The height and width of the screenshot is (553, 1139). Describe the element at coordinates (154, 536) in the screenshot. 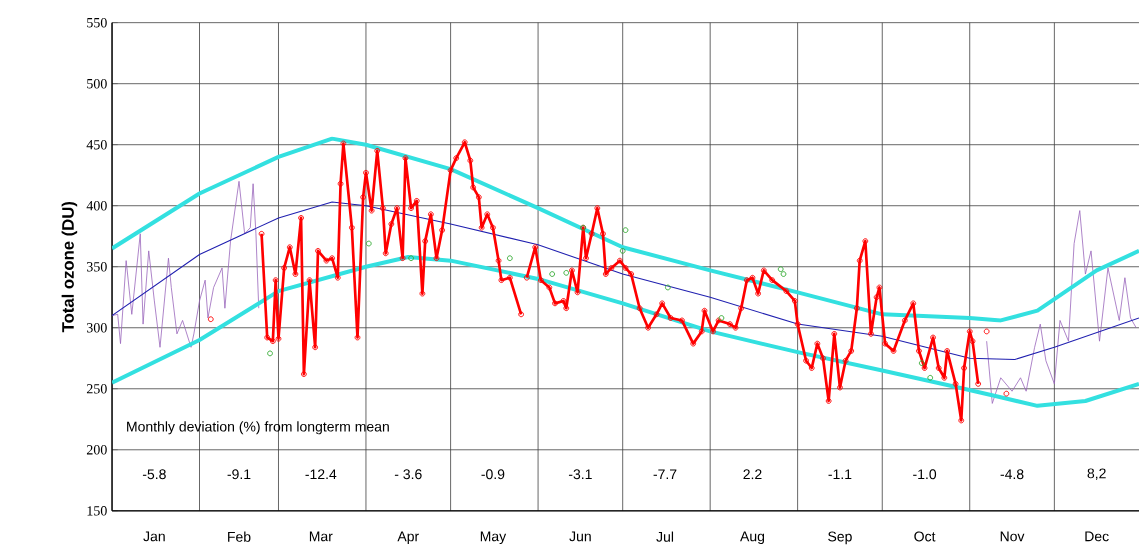

I see `x-tick-label: Jan` at that location.